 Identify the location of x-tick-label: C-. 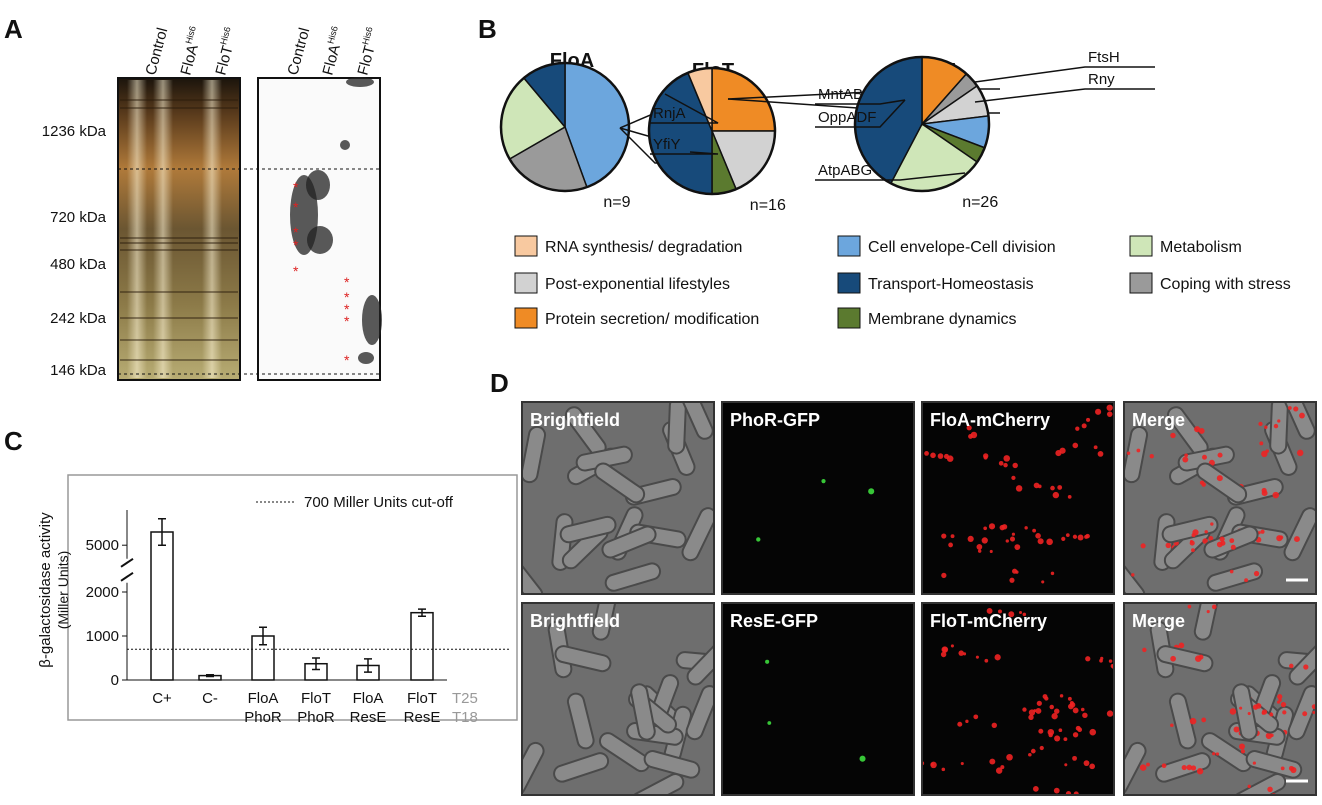
(210, 698).